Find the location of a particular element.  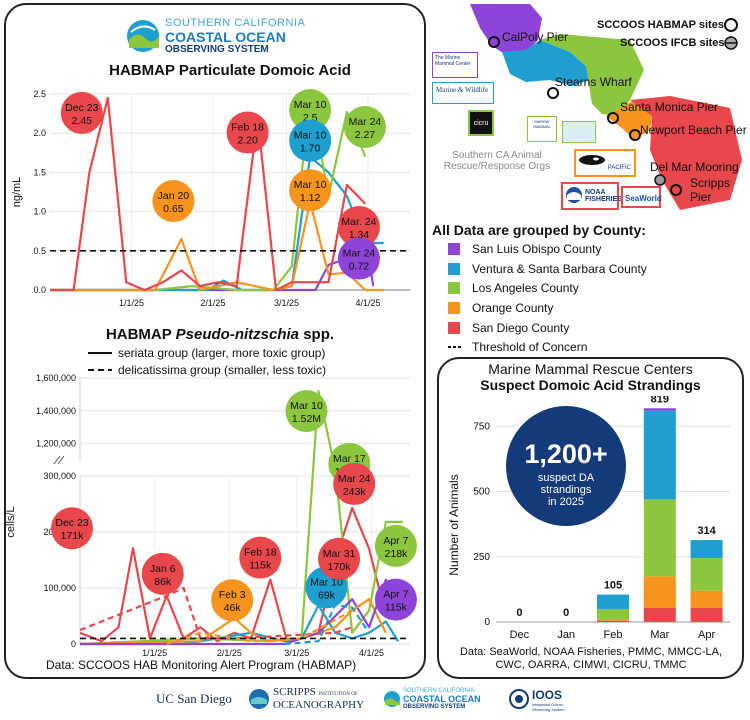

chart2-annotation-8-bubble is located at coordinates (339, 558).